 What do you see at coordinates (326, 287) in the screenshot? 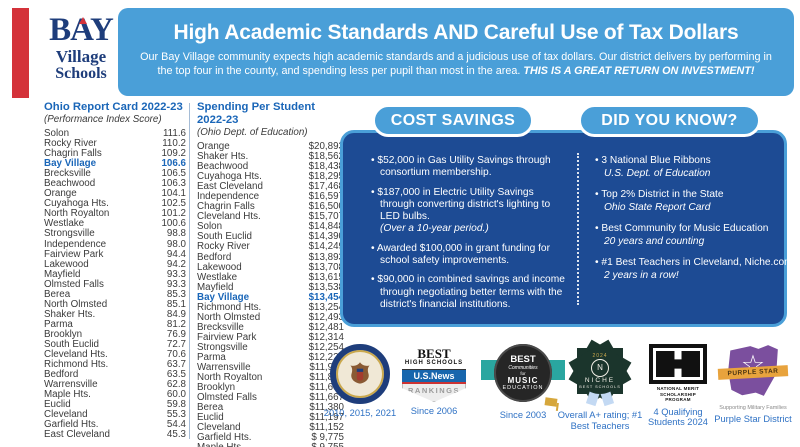
I see `district-value: $13,538` at bounding box center [326, 287].